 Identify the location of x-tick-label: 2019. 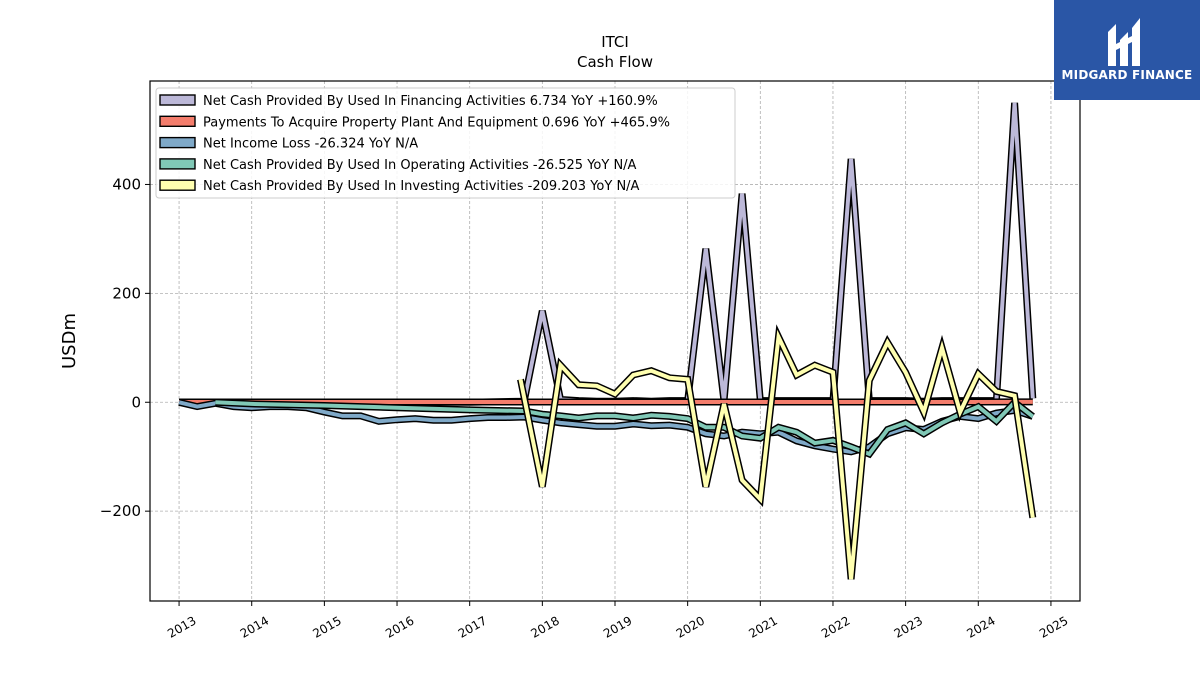
(617, 626).